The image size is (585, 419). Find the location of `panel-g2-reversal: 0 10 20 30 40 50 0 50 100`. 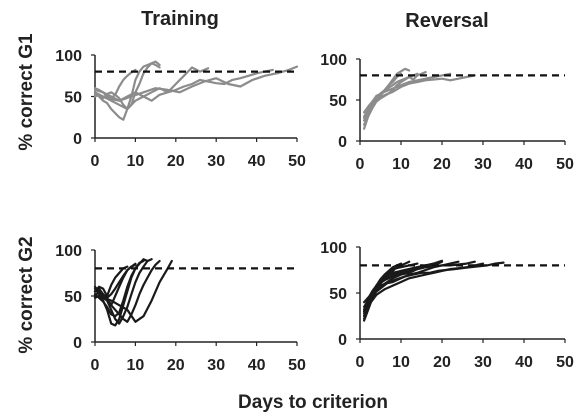

panel-g2-reversal: 0 10 20 30 40 50 0 50 100 is located at coordinates (447, 305).